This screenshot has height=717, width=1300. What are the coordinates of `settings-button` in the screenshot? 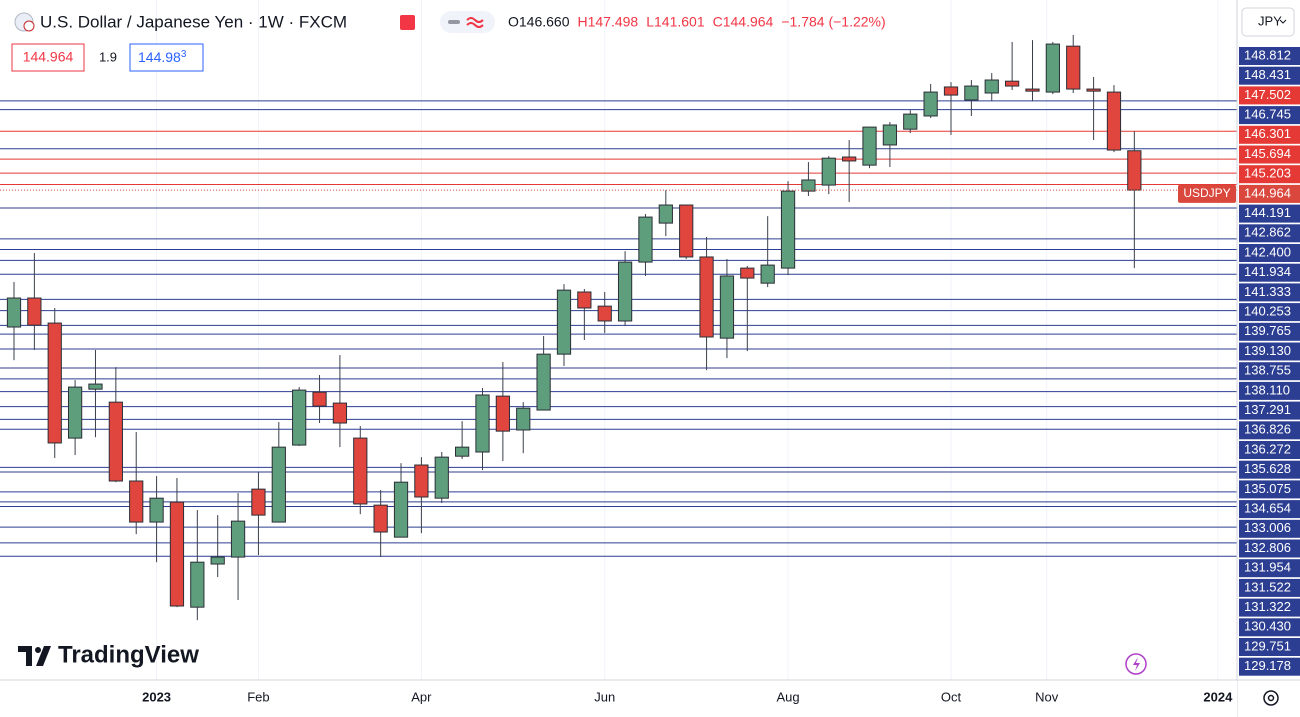 It's located at (1271, 698).